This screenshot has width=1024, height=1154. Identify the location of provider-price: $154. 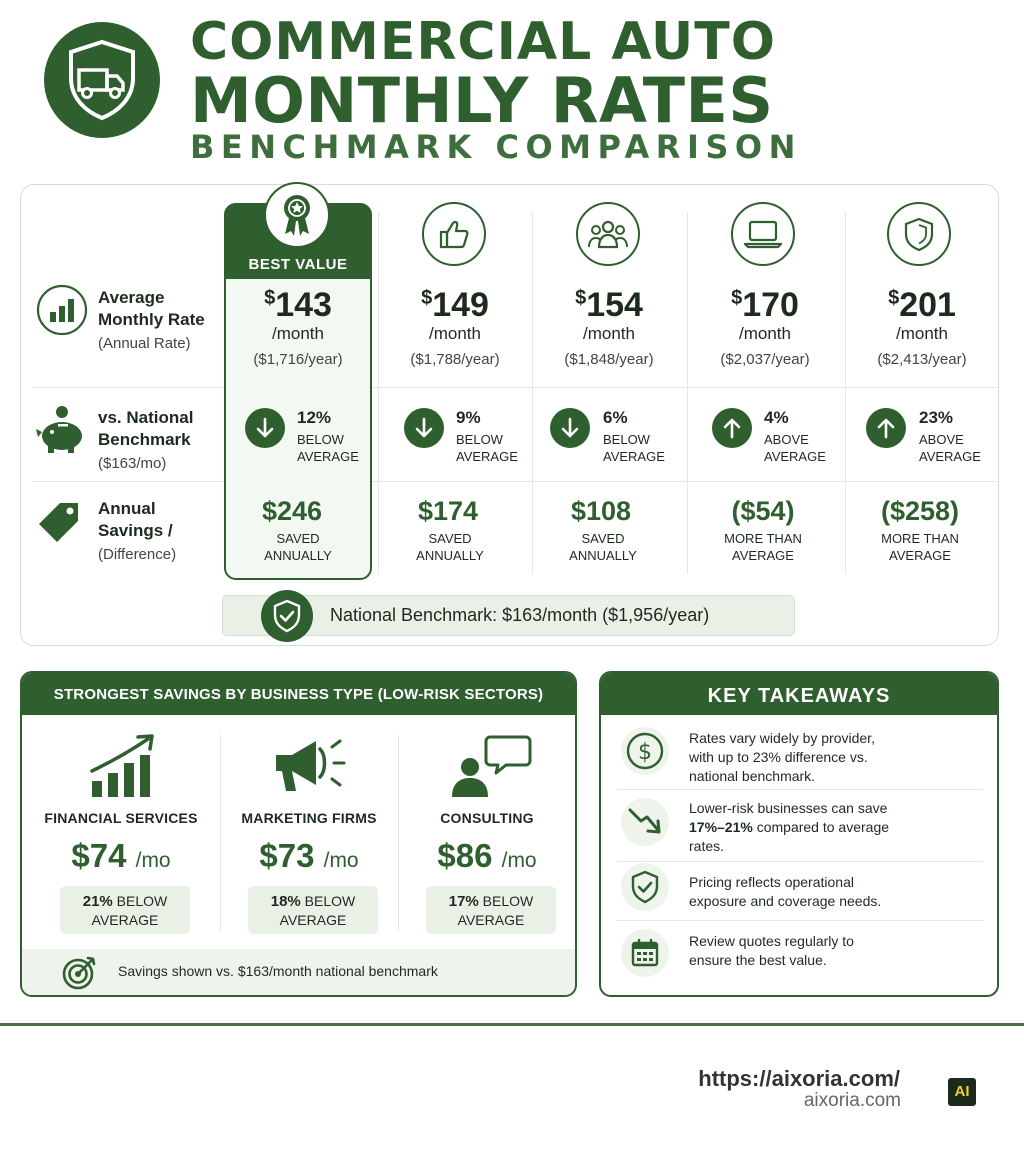
(609, 305).